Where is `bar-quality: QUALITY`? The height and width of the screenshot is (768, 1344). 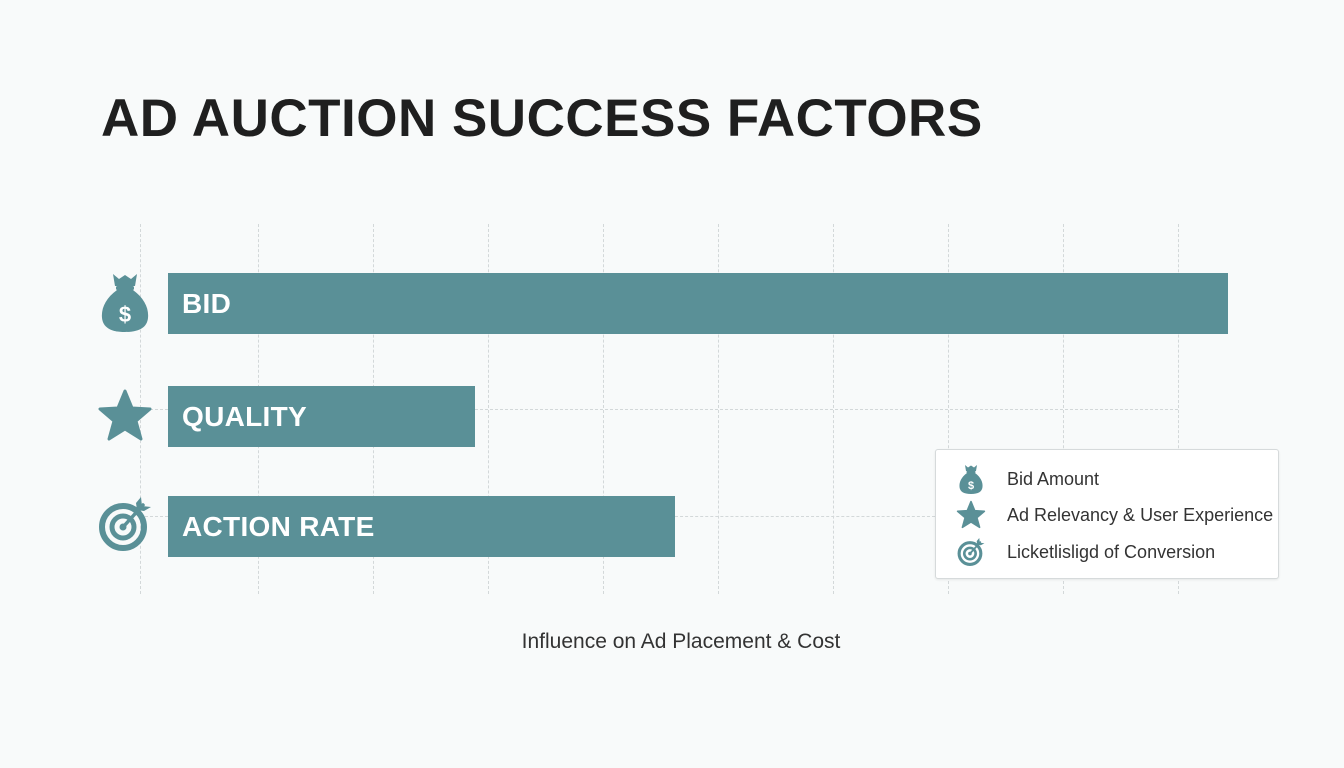 bar-quality: QUALITY is located at coordinates (321, 416).